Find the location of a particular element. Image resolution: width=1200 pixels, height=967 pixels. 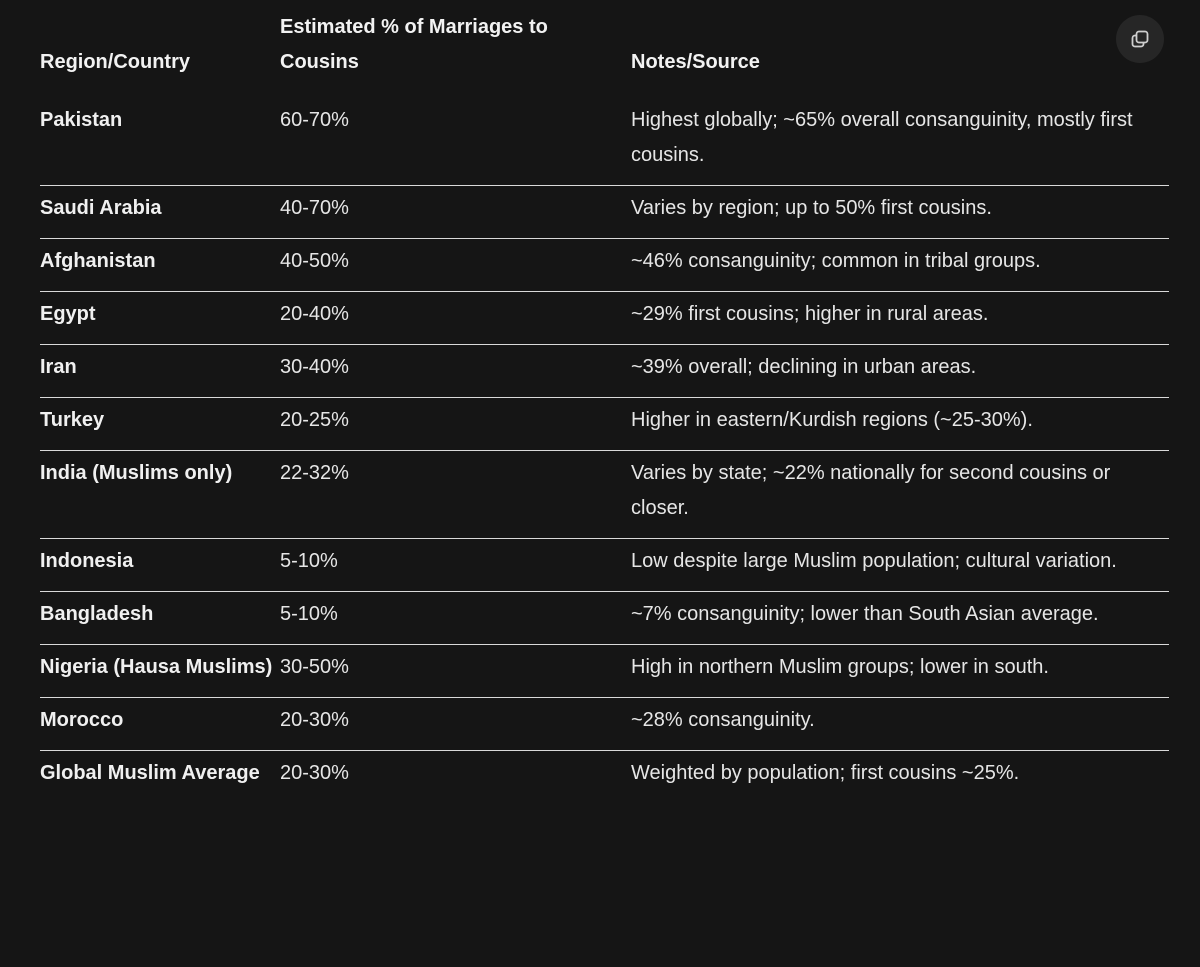

cell-region: Afghanistan is located at coordinates (160, 265).